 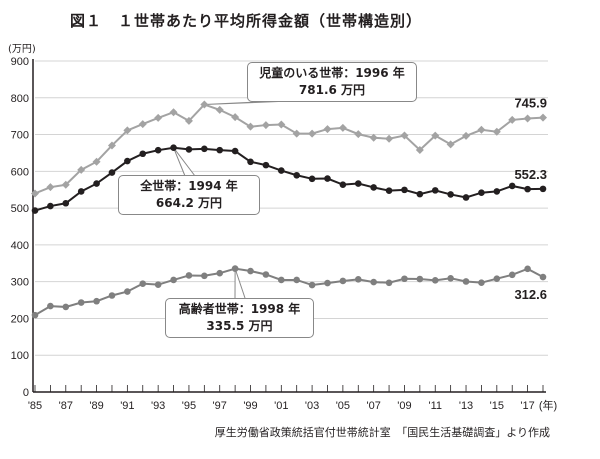 What do you see at coordinates (20, 356) in the screenshot?
I see `y-tick-label: 100` at bounding box center [20, 356].